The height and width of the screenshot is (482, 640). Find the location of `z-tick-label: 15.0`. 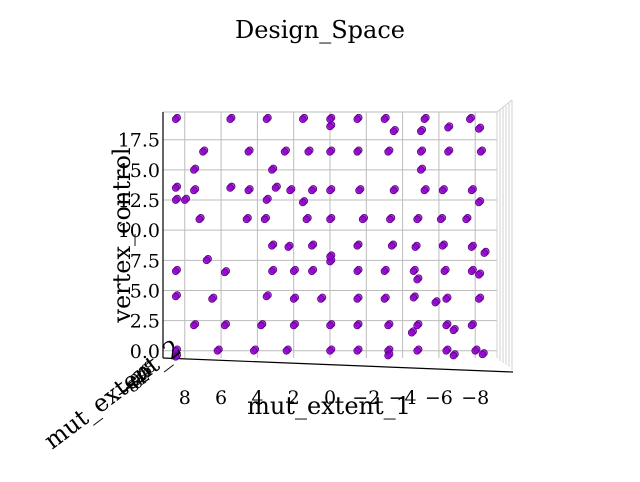

z-tick-label: 15.0 is located at coordinates (139, 171).